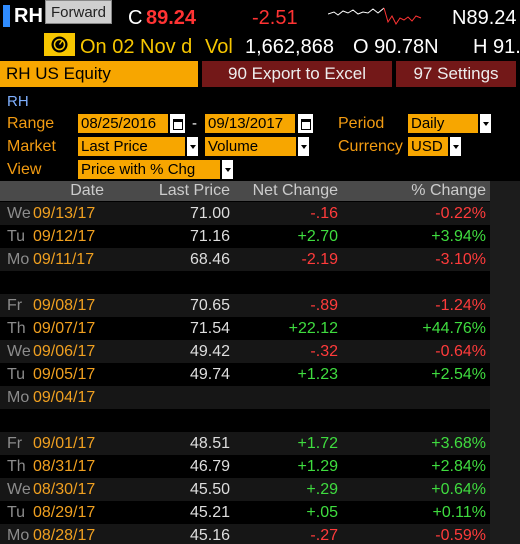  Describe the element at coordinates (295, 190) in the screenshot. I see `column-header: Net Change` at that location.